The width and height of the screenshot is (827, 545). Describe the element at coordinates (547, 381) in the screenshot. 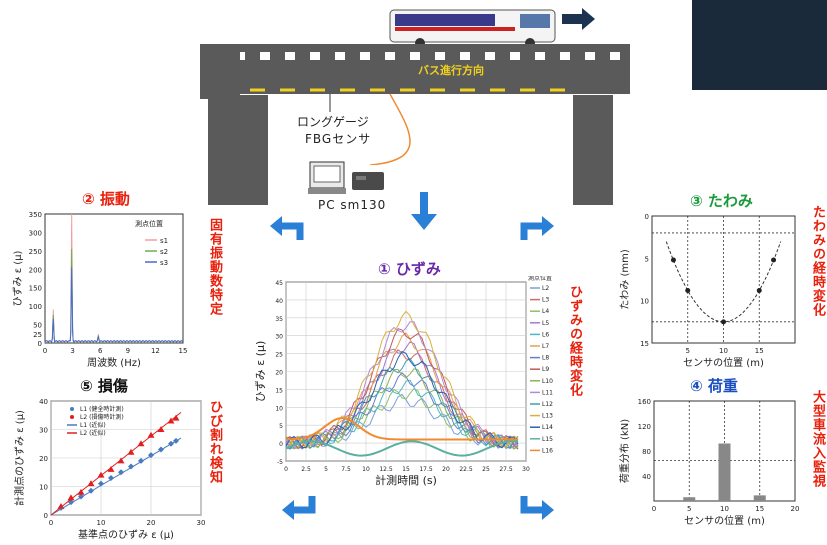

I see `legend-label: L10` at that location.